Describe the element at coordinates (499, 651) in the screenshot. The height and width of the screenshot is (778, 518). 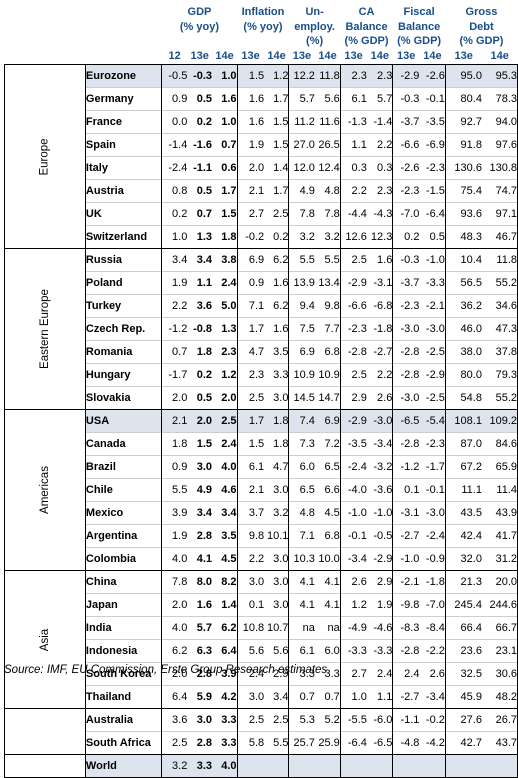
I see `value-cell: 23.1` at that location.